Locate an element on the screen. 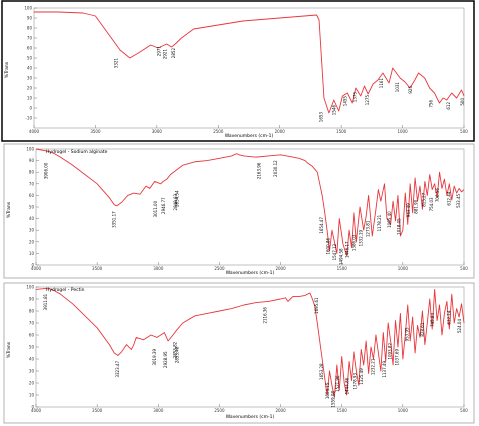 The width and height of the screenshot is (479, 426). peak-label: 1546 is located at coordinates (333, 110).